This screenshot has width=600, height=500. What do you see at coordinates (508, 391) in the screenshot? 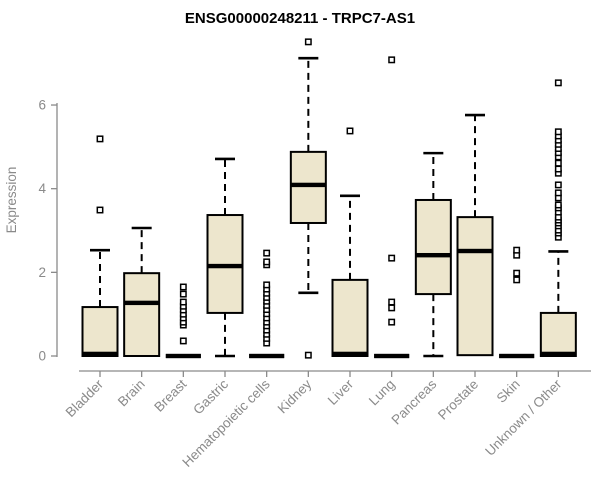
I see `x-tick-label: Skin` at bounding box center [508, 391].